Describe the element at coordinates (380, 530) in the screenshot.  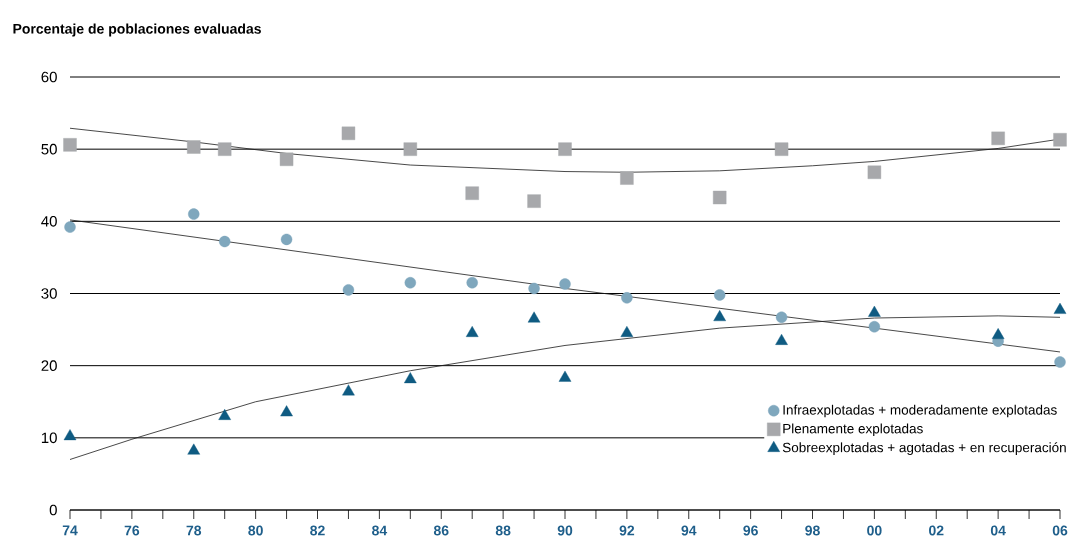
I see `x-tick-label: 84` at that location.